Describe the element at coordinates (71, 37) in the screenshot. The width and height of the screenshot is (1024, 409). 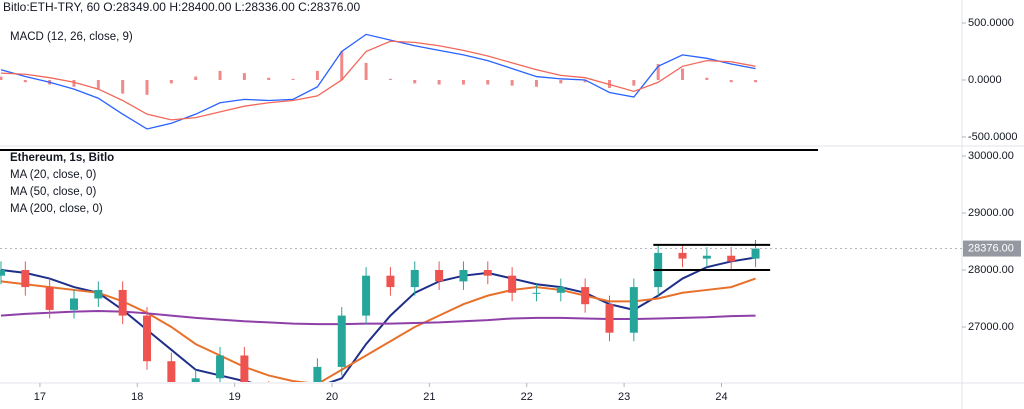
I see `macd-legend: MACD (12, 26, close, 9)` at that location.